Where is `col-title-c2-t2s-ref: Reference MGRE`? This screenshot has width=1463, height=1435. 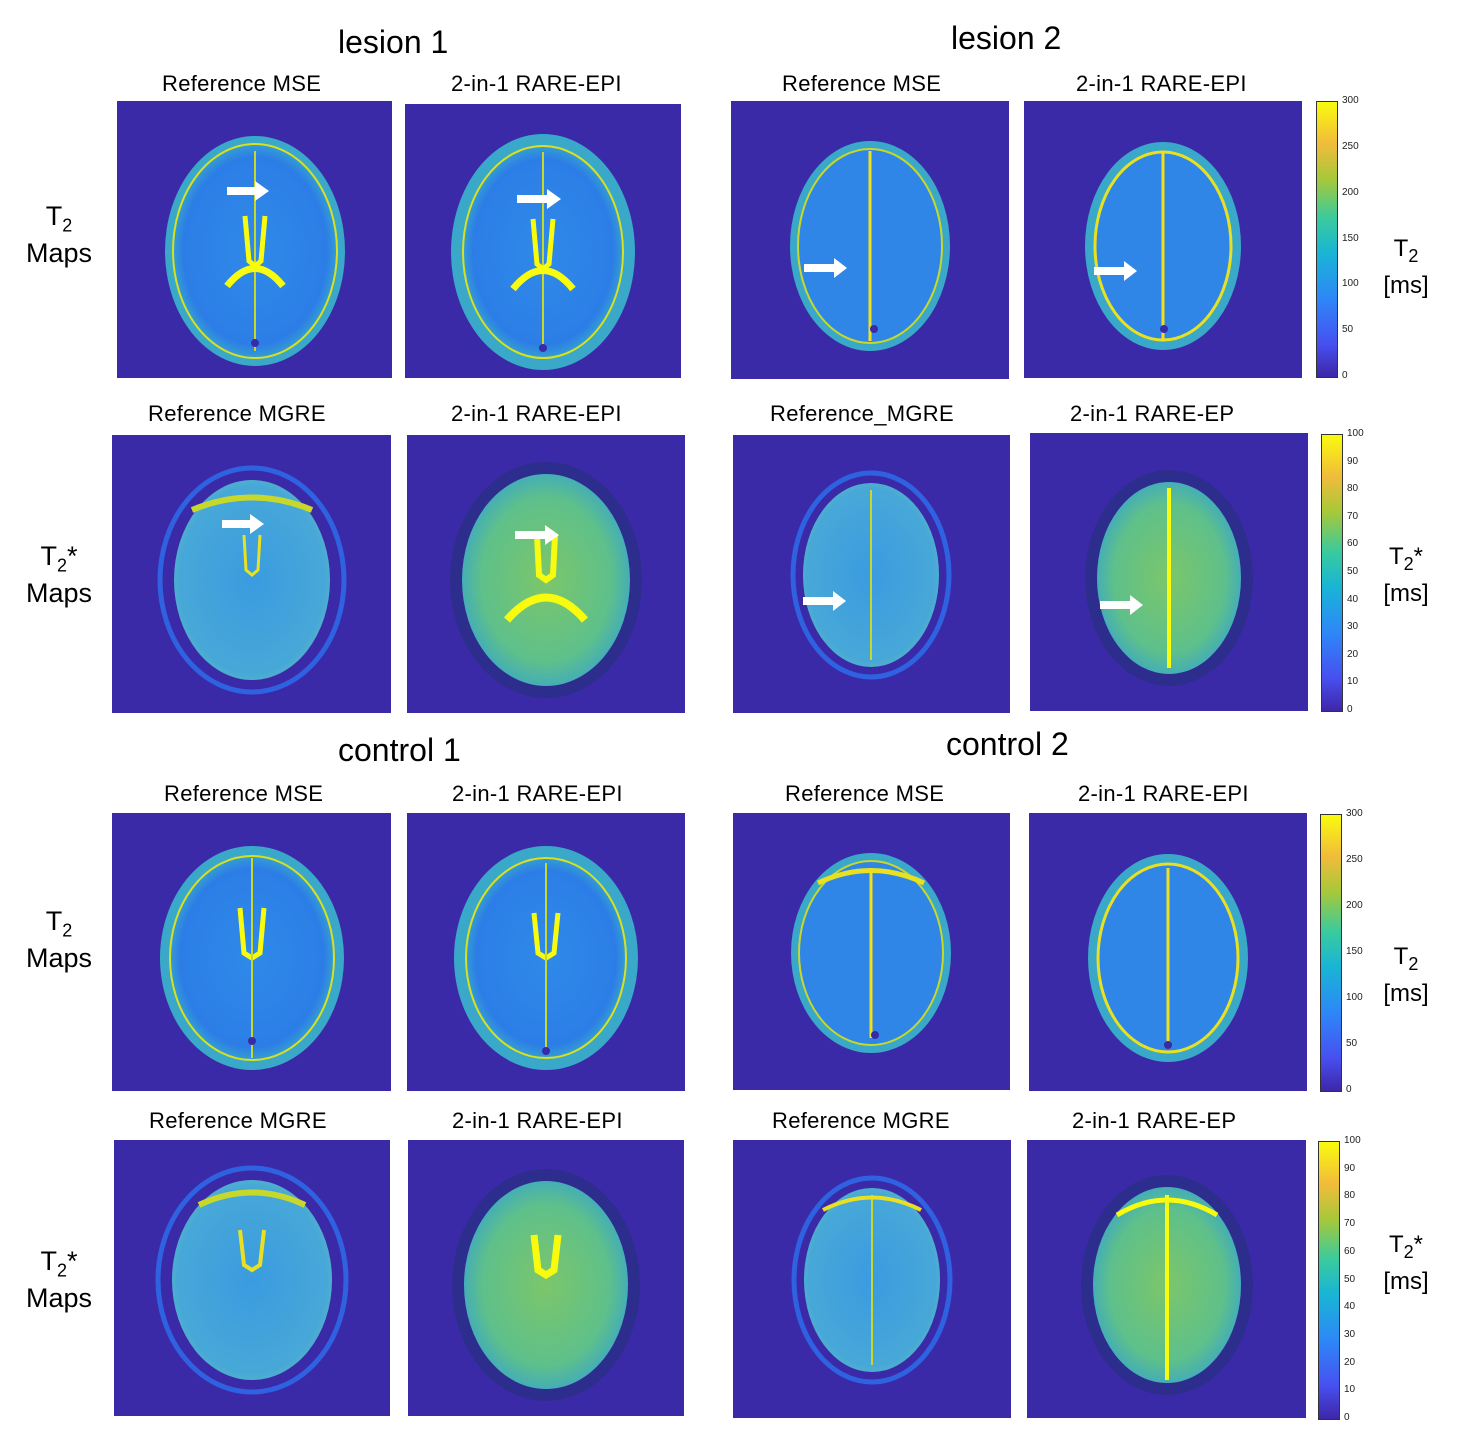 col-title-c2-t2s-ref: Reference MGRE is located at coordinates (861, 1120).